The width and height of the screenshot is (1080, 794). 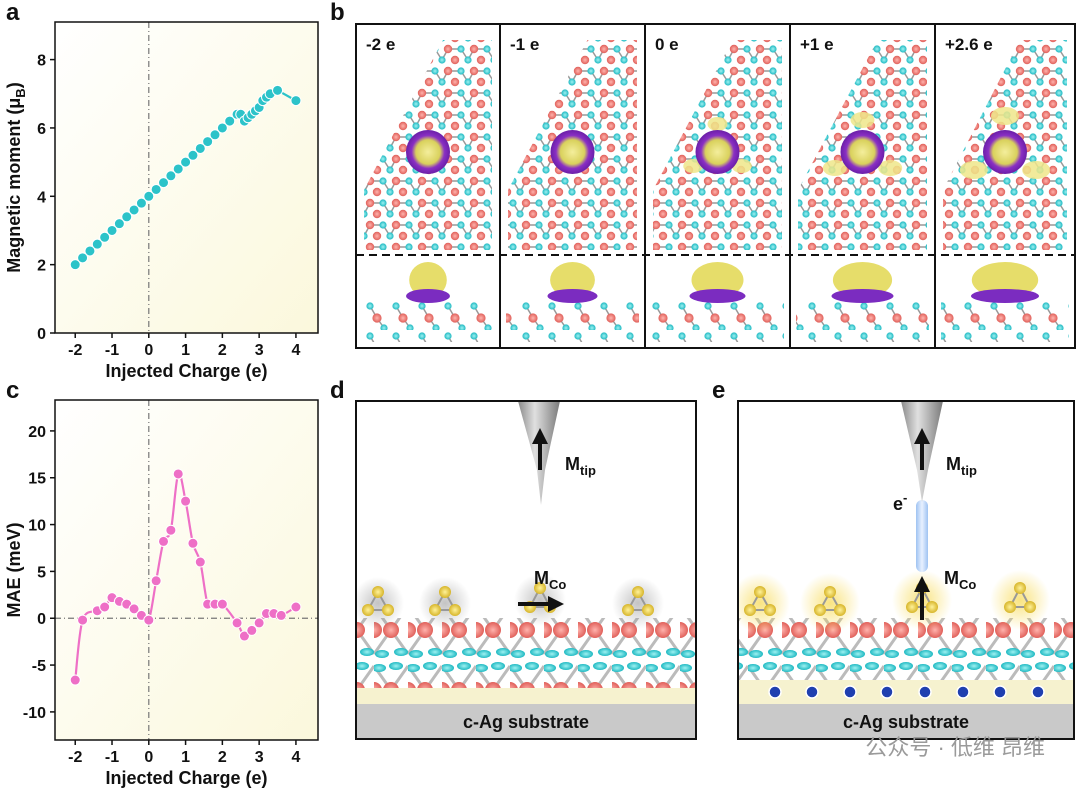 I want to click on co-trimers, so click(x=894, y=601).